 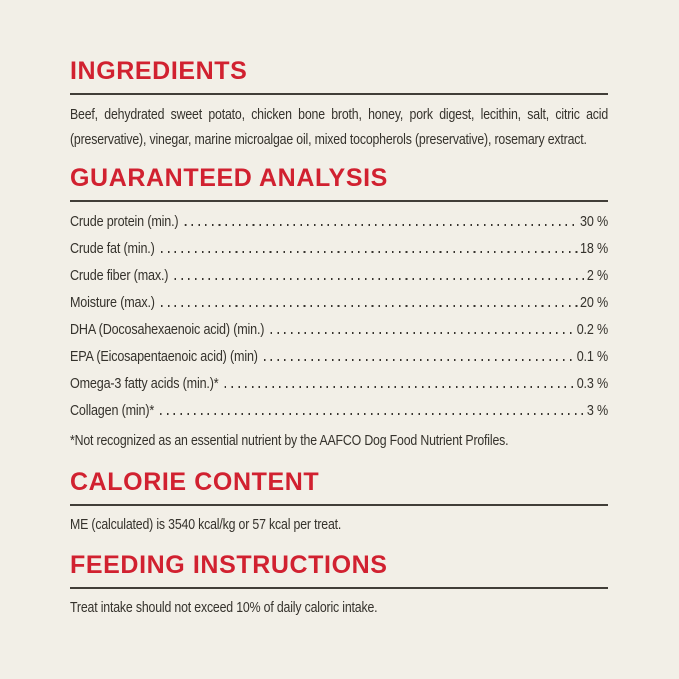 What do you see at coordinates (119, 276) in the screenshot?
I see `analysis-label: Crude fiber (max.)` at bounding box center [119, 276].